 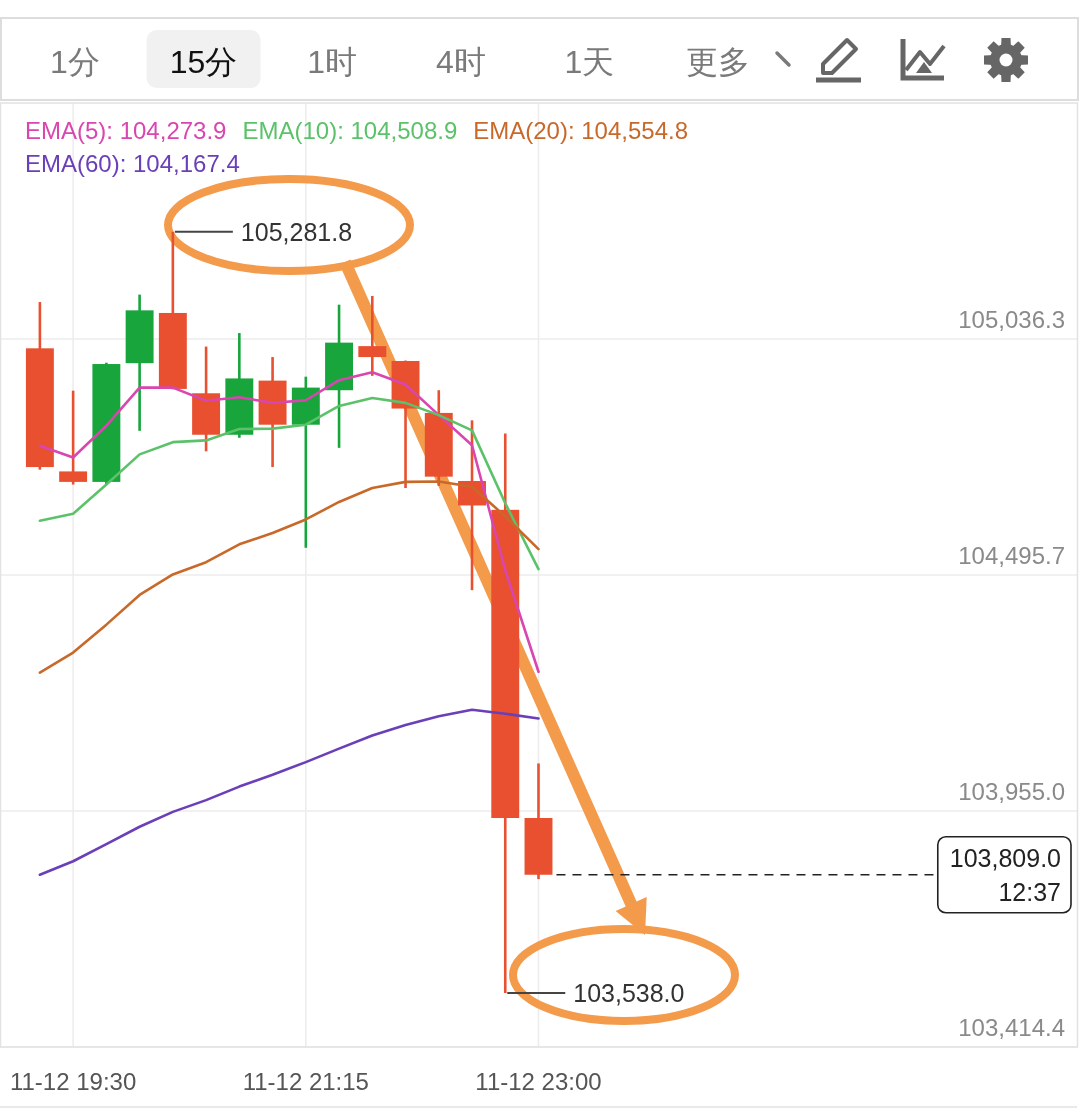 I want to click on ref-line-label: 103,809.0 12:37, so click(x=1005, y=874).